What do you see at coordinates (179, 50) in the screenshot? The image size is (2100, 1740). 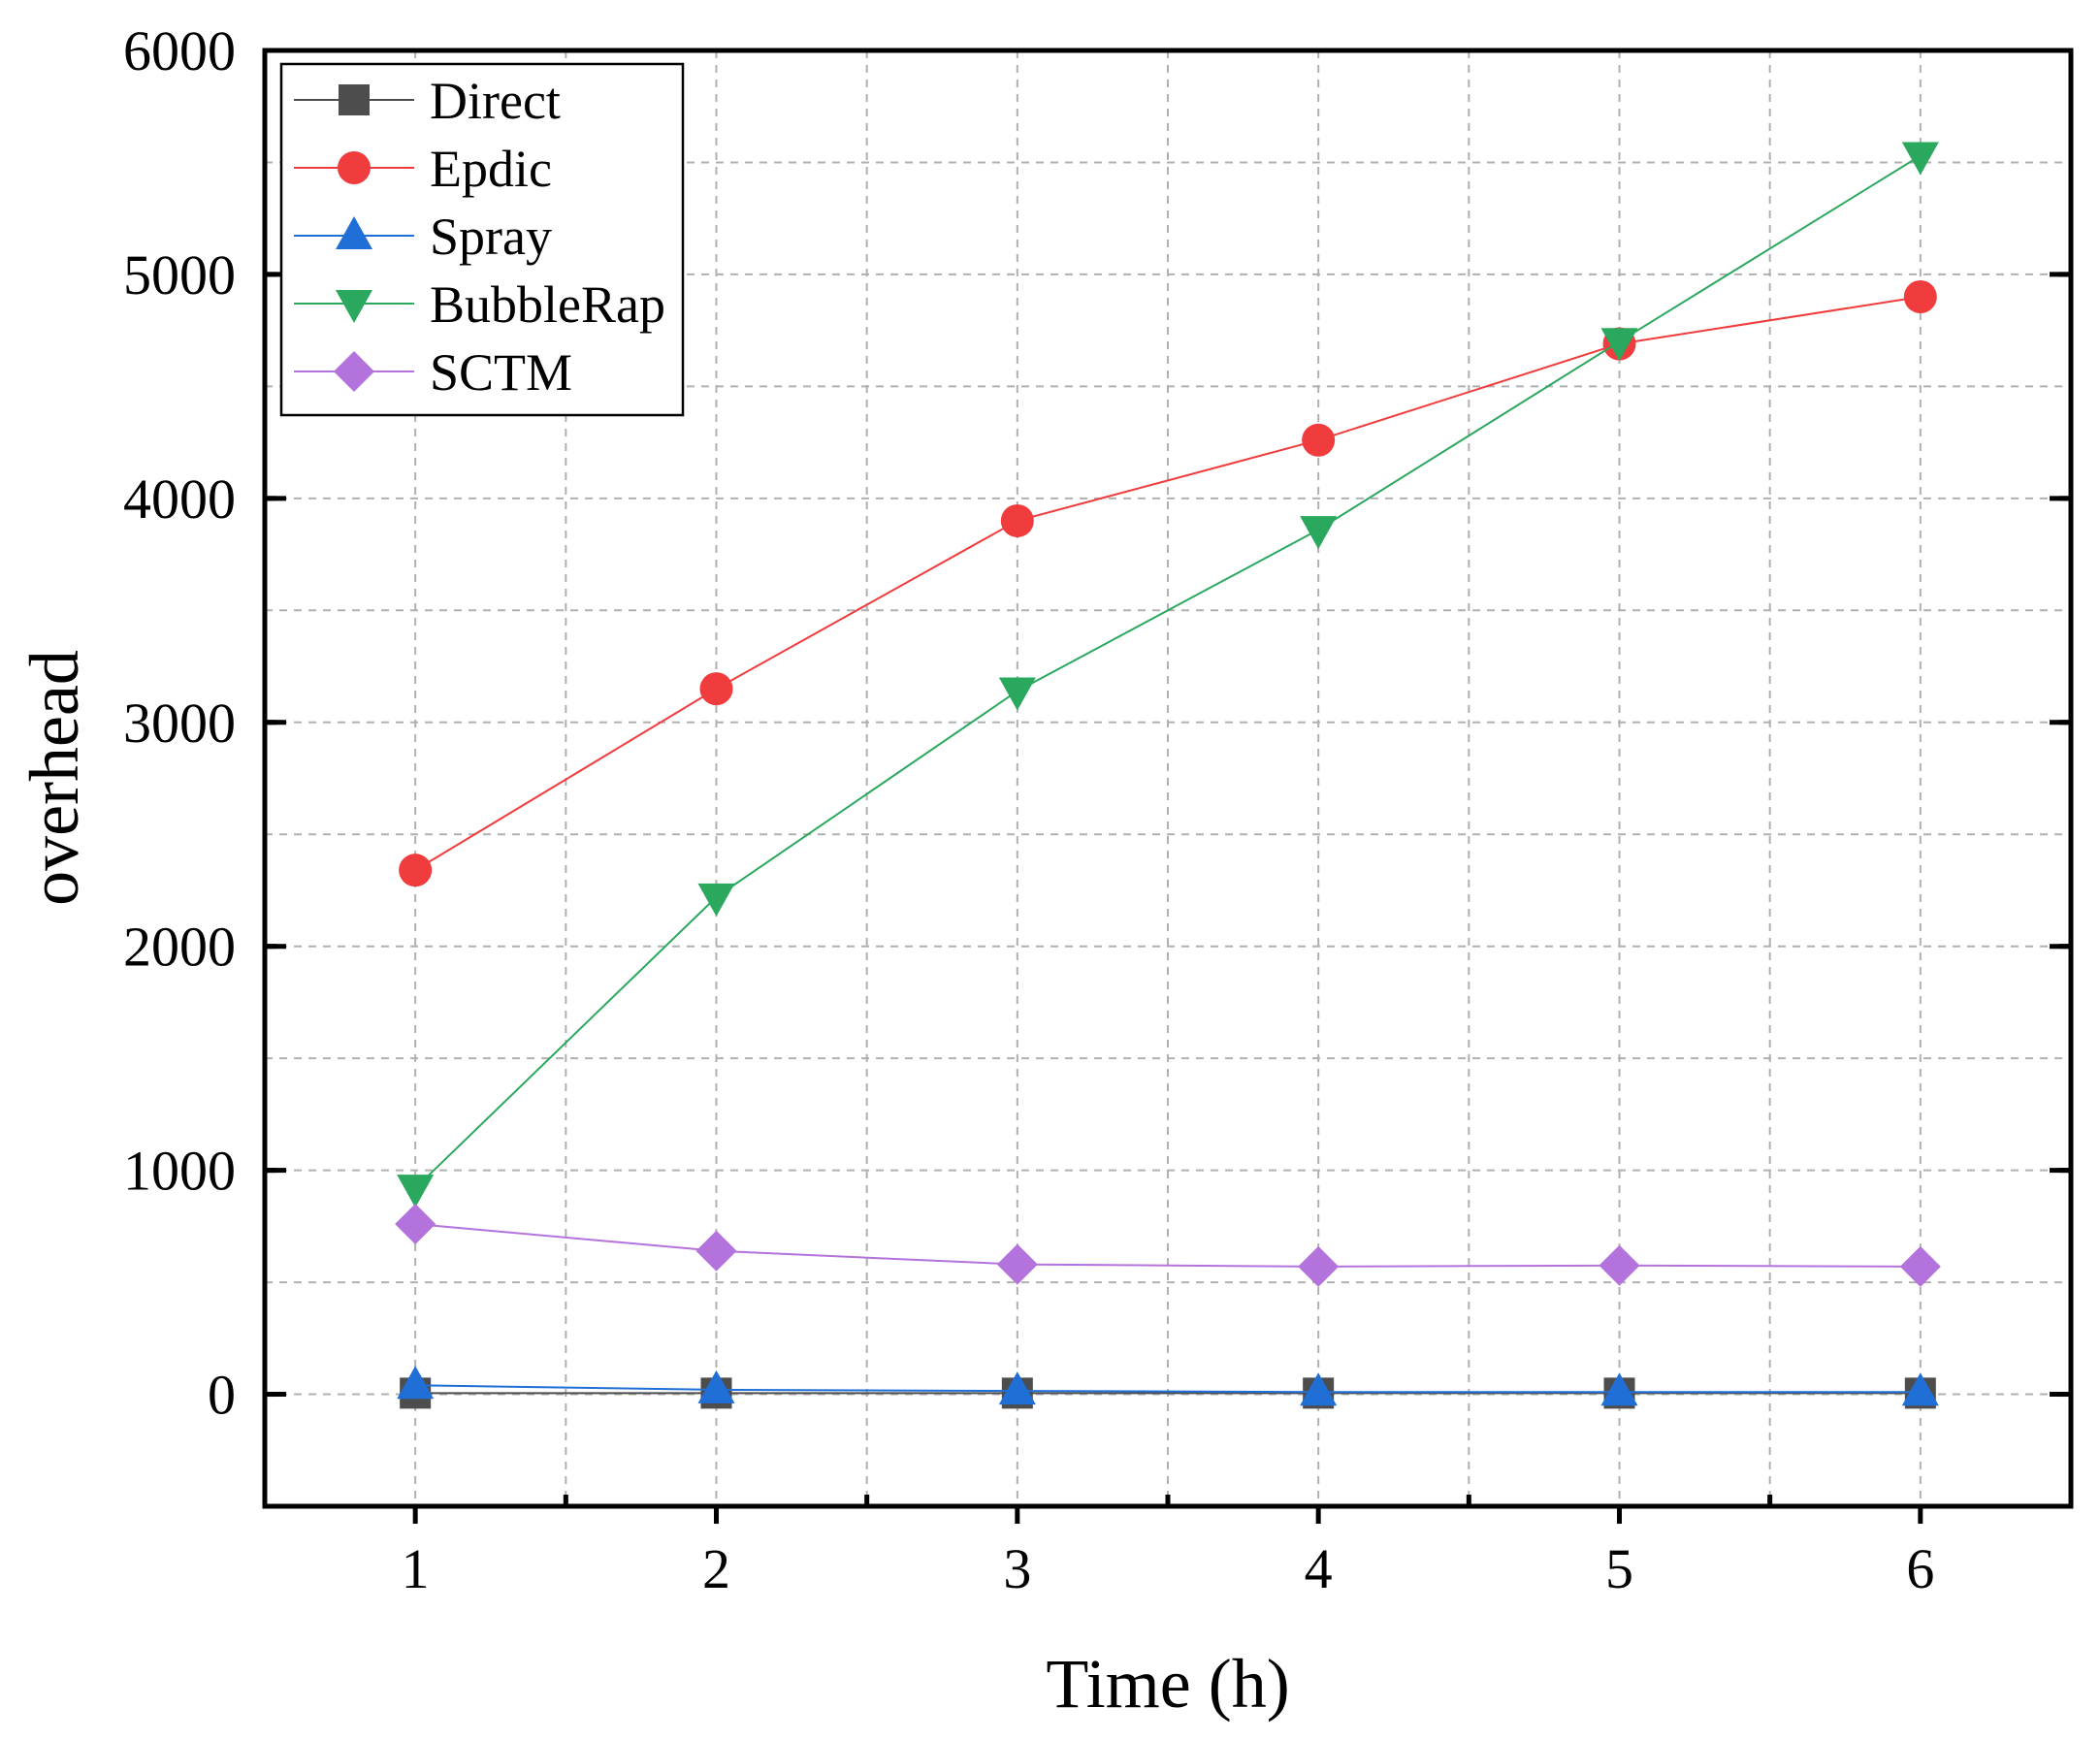 I see `y-tick-label: 6000` at bounding box center [179, 50].